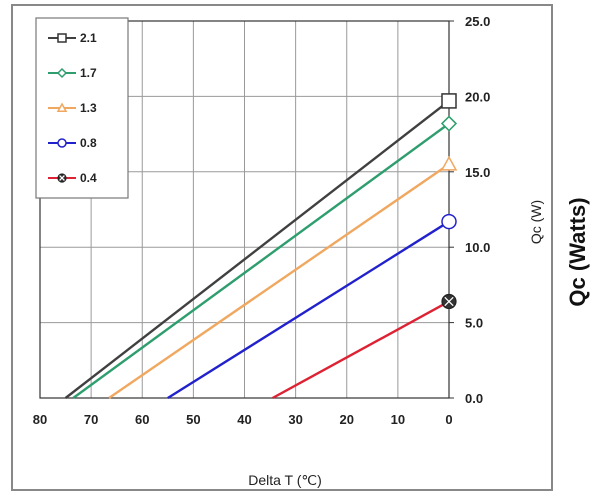 Image resolution: width=598 pixels, height=500 pixels. What do you see at coordinates (244, 419) in the screenshot?
I see `x-tick-label: 40` at bounding box center [244, 419].